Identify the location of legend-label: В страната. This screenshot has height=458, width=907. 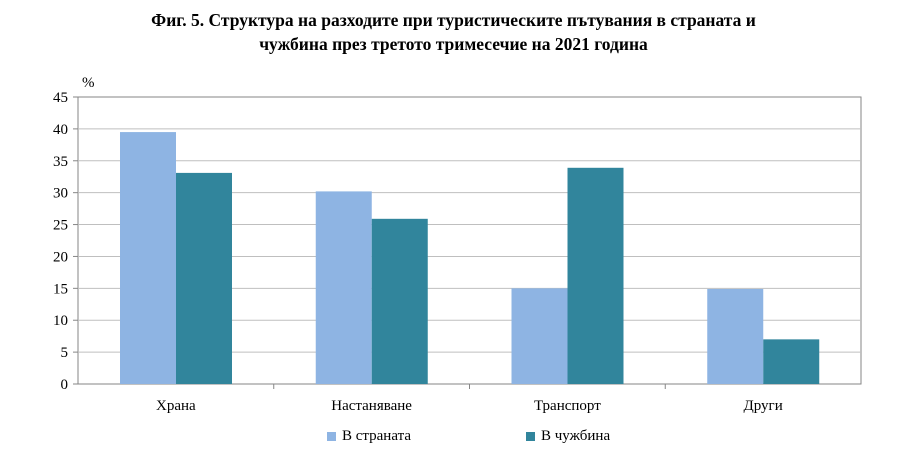
(377, 436).